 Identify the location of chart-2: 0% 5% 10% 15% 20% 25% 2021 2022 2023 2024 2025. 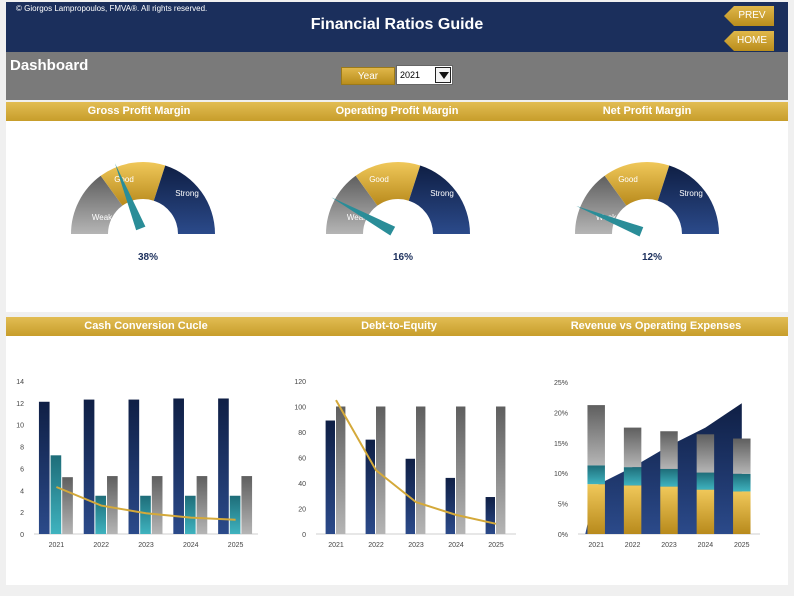
(657, 464).